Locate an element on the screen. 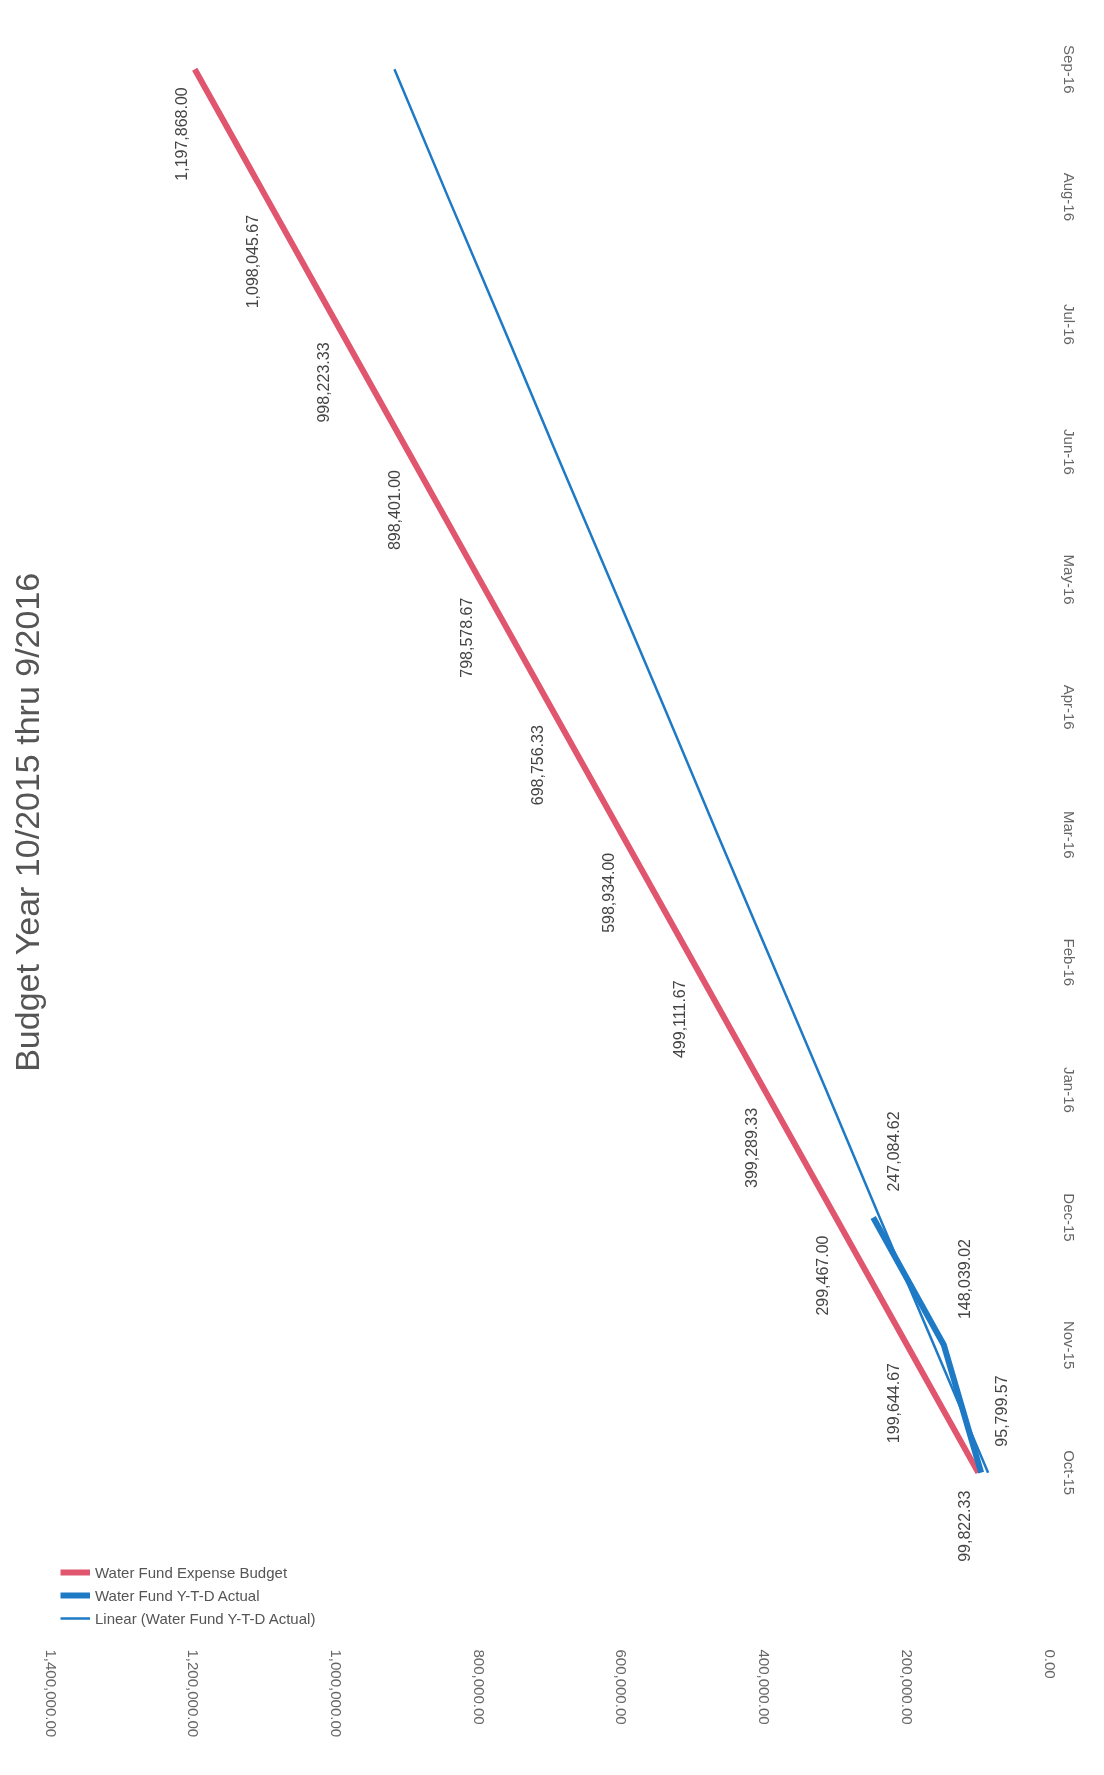  x-tick-label: 400,000.00 is located at coordinates (765, 1687).